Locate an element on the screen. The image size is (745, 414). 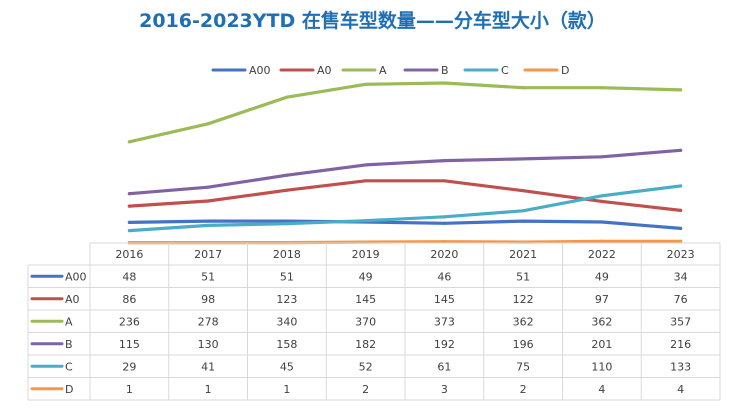
data-label-d-2017: 1 is located at coordinates (208, 389).